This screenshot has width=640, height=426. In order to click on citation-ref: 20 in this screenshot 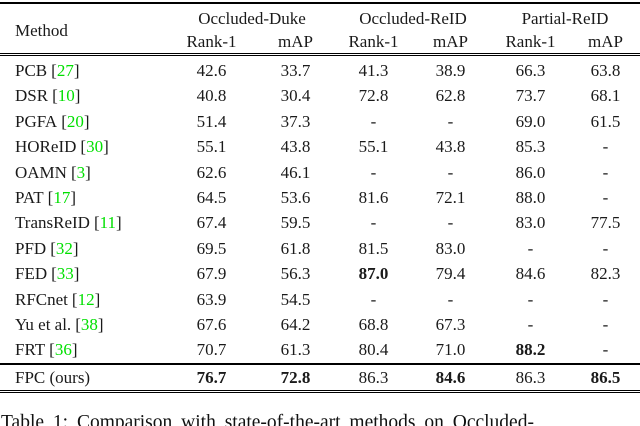, I will do `click(75, 121)`.